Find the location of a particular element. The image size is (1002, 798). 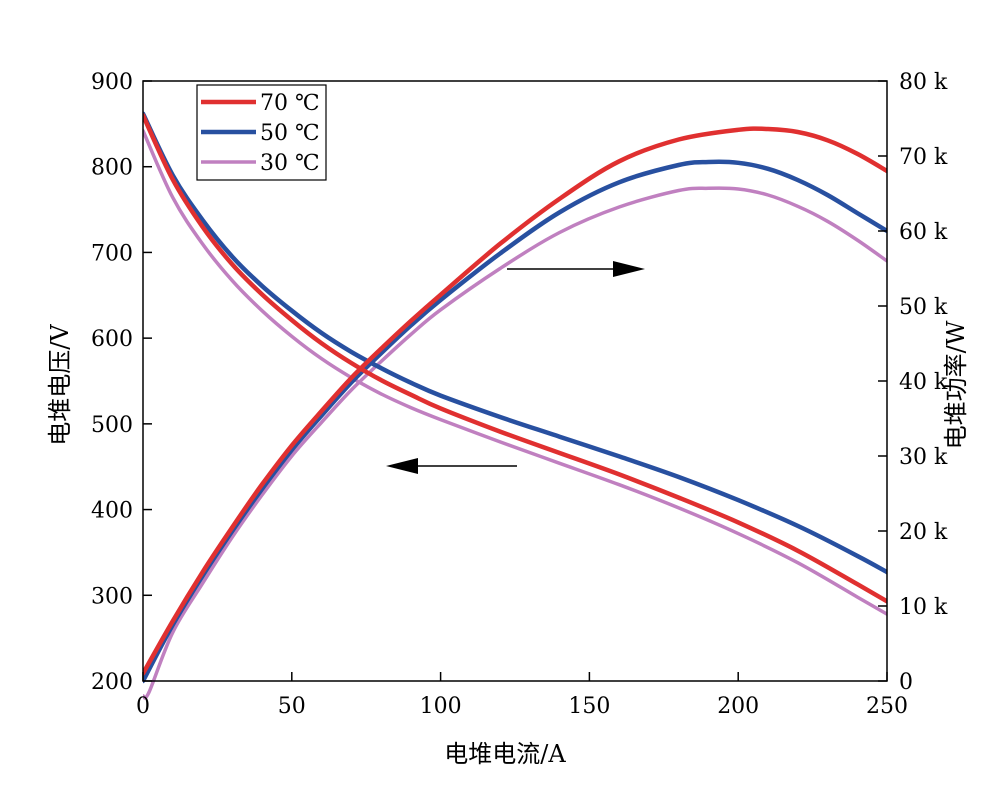

x-tick-label: 100 is located at coordinates (441, 706).